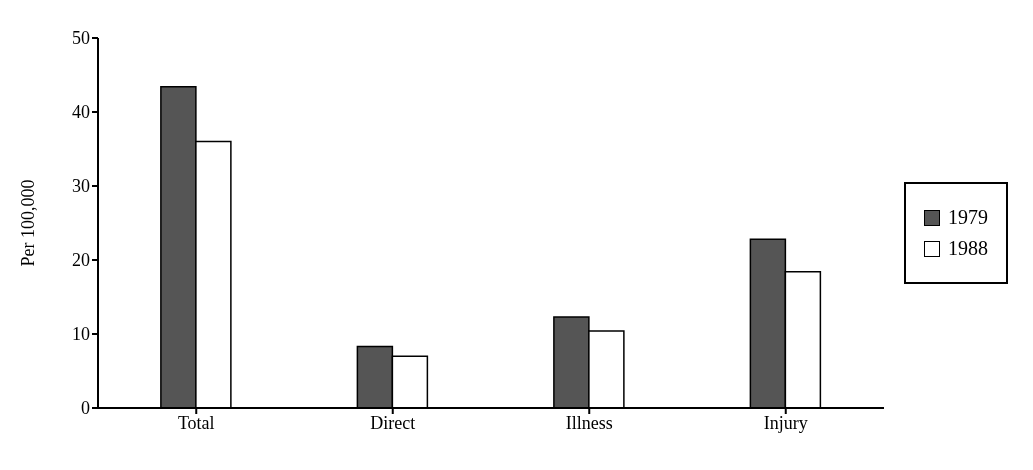  What do you see at coordinates (28, 223) in the screenshot?
I see `y-axis-title: Per 100,000` at bounding box center [28, 223].